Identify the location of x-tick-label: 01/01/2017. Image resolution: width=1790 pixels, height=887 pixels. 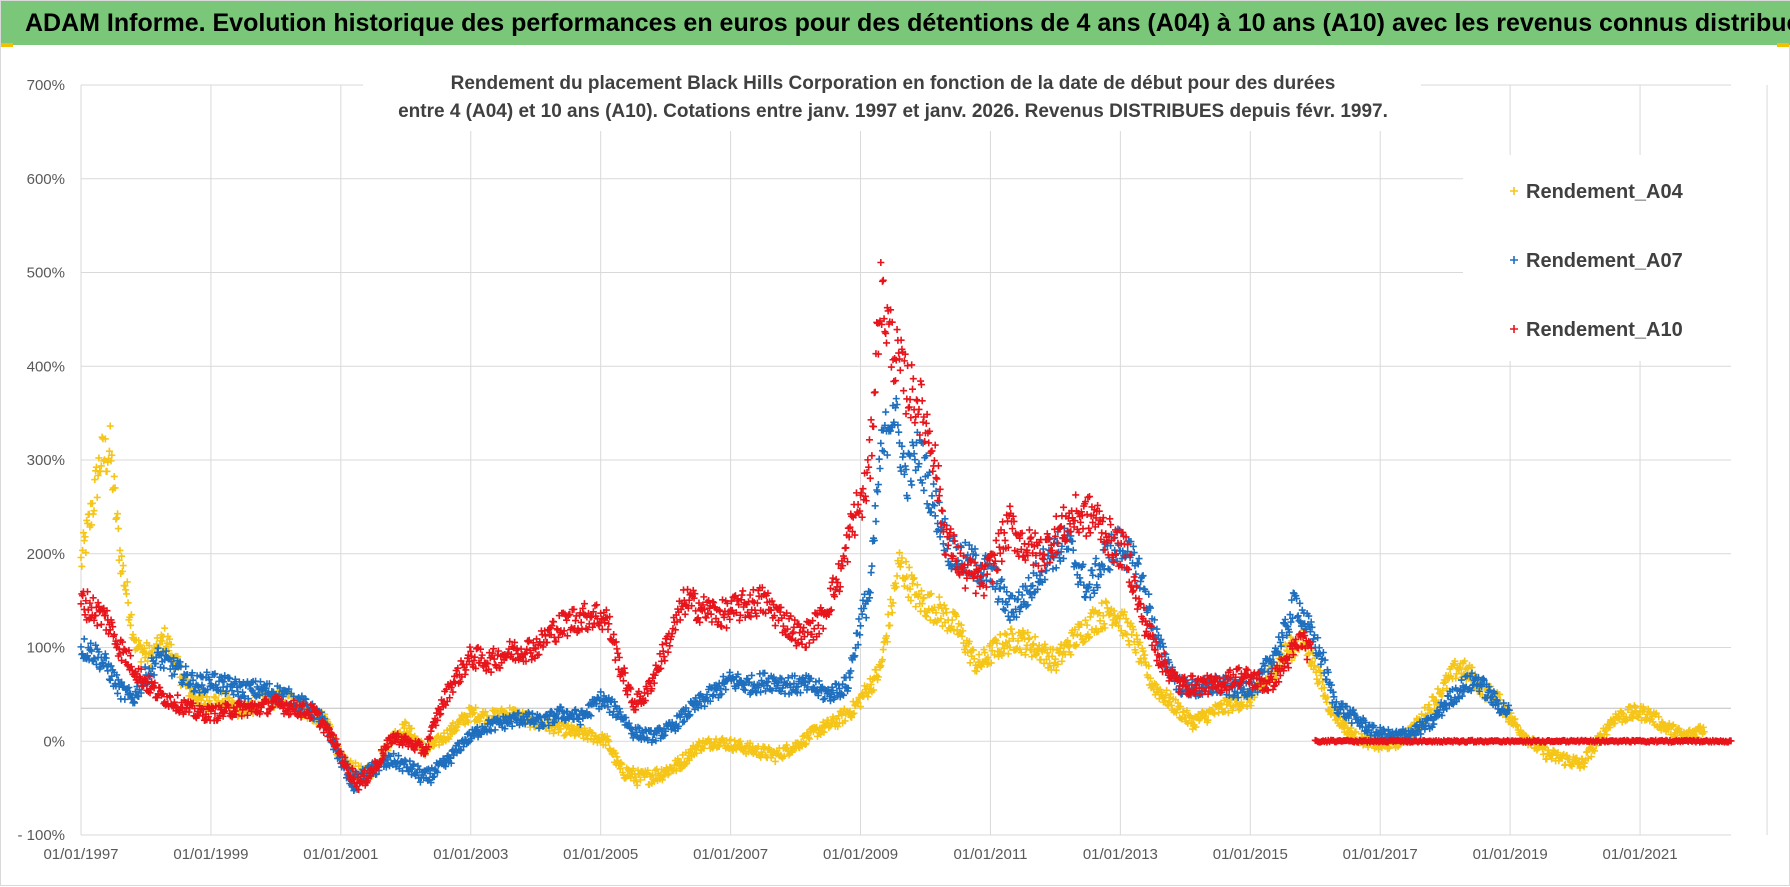
(1380, 854).